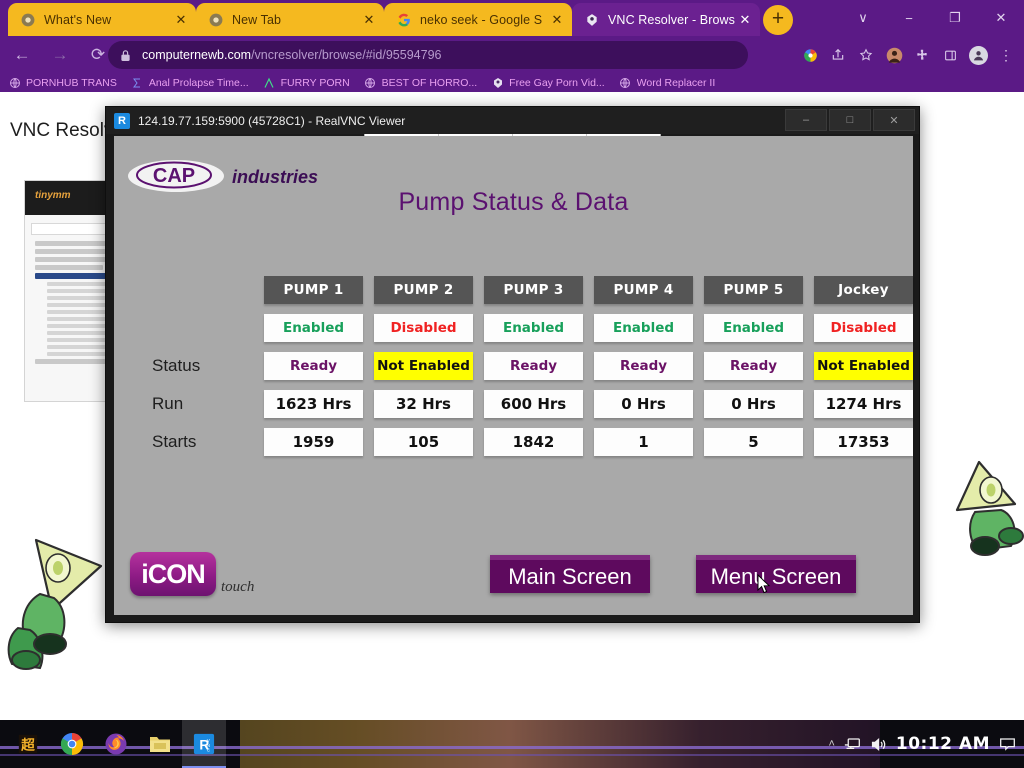  I want to click on browser-tab-3-active: VNC Resolver - Brows ✕, so click(666, 19).